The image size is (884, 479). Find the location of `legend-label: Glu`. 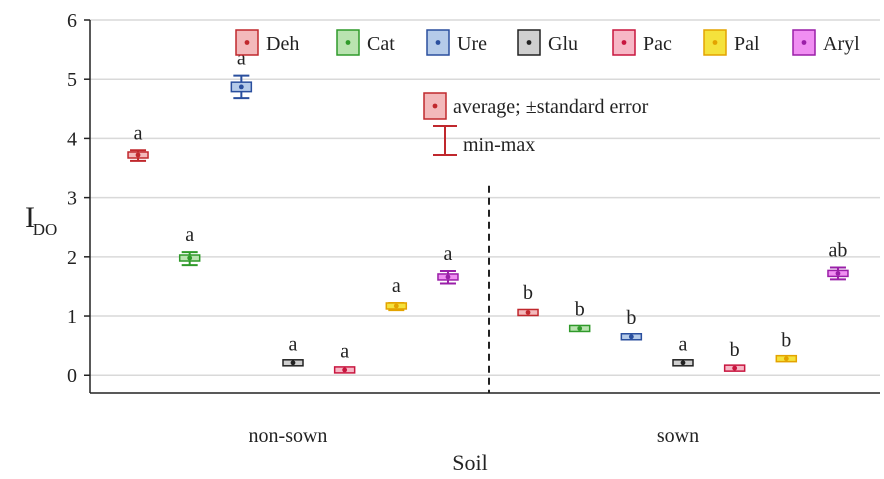

legend-label: Glu is located at coordinates (563, 44).